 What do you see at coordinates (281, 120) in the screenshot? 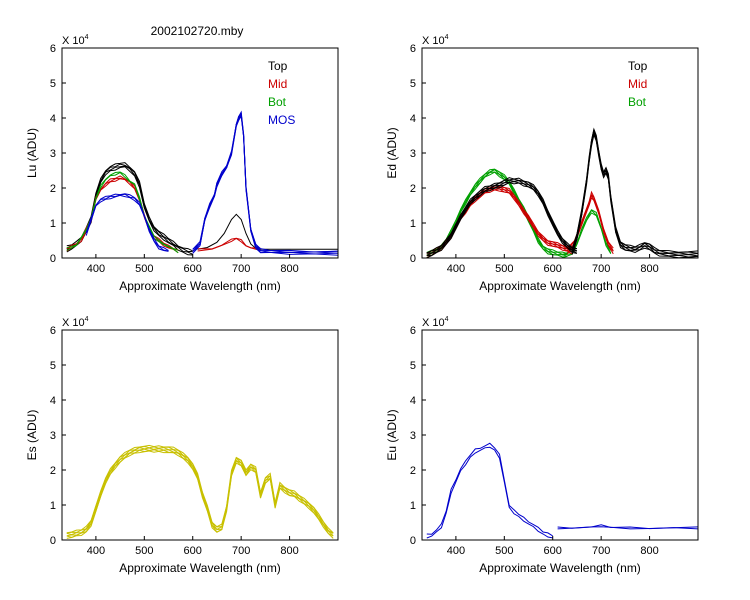
I see `legend-entry-mos: MOS` at bounding box center [281, 120].